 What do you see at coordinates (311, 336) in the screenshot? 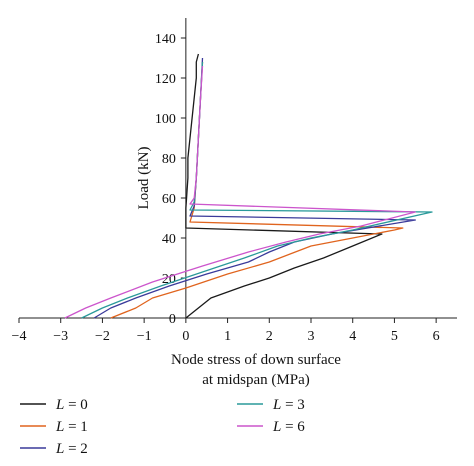
I see `x-tick-label: 3` at bounding box center [311, 336].